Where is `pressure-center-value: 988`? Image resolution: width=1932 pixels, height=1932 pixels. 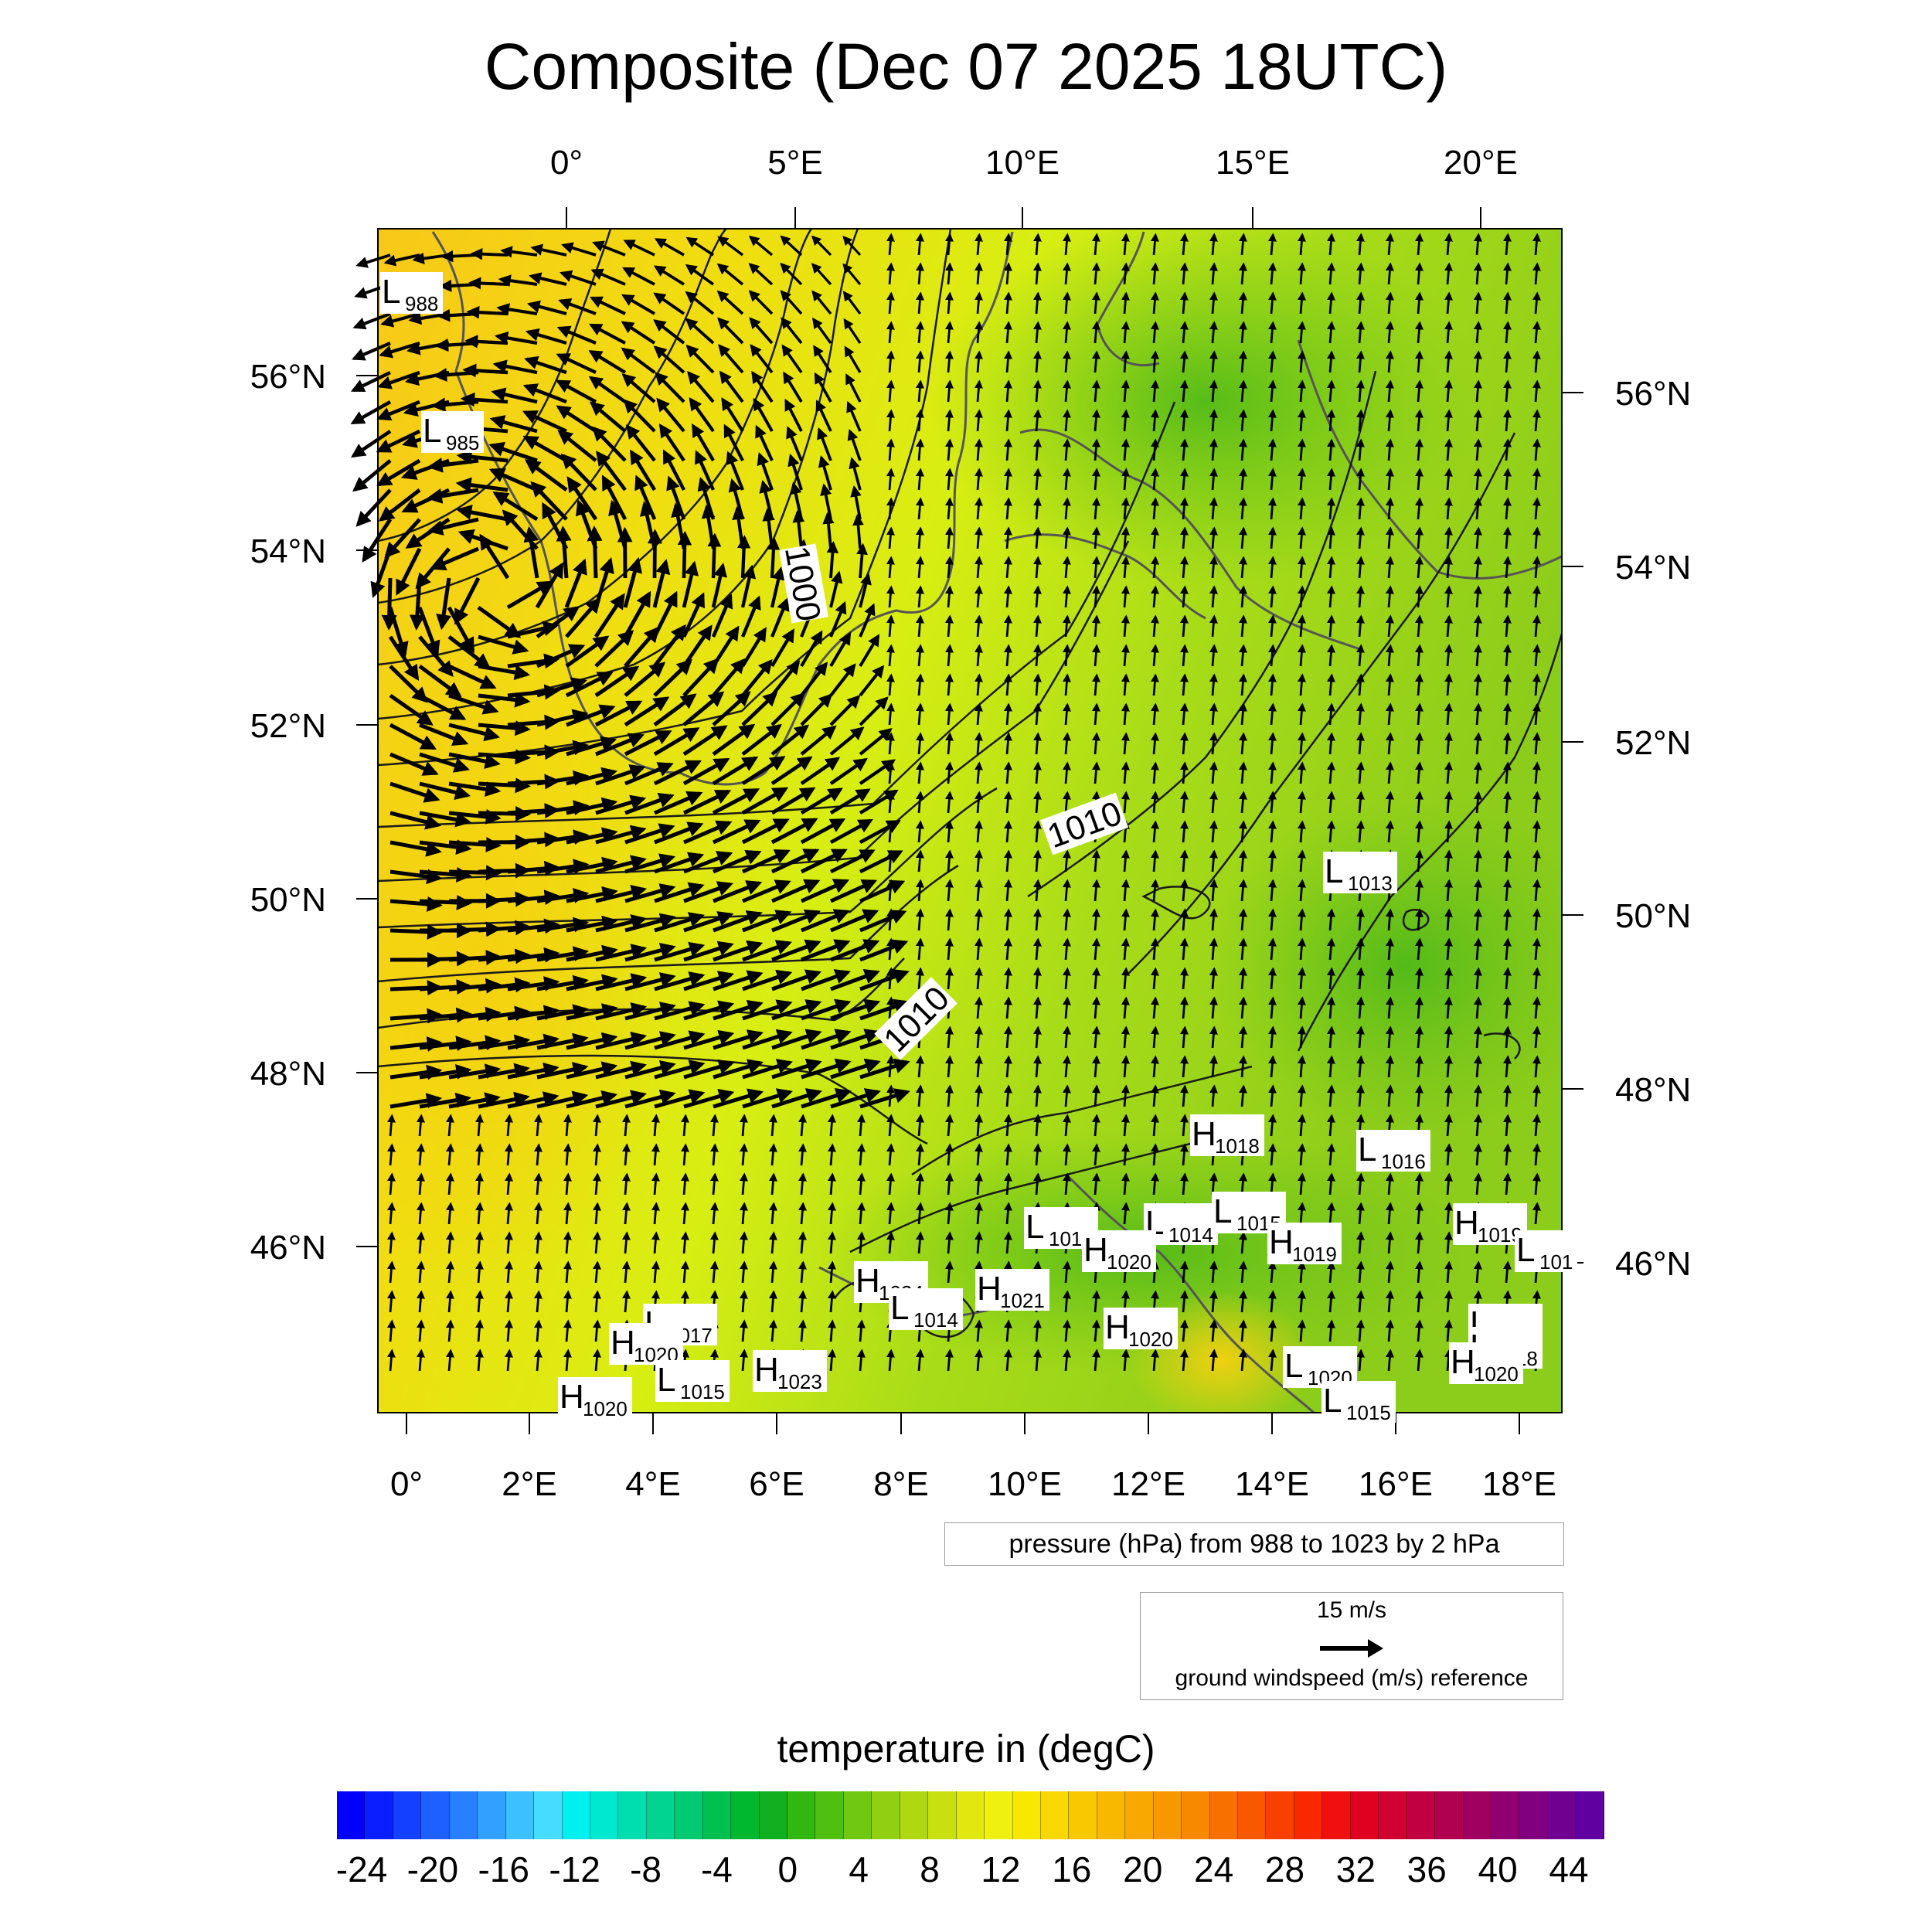
pressure-center-value: 988 is located at coordinates (421, 303).